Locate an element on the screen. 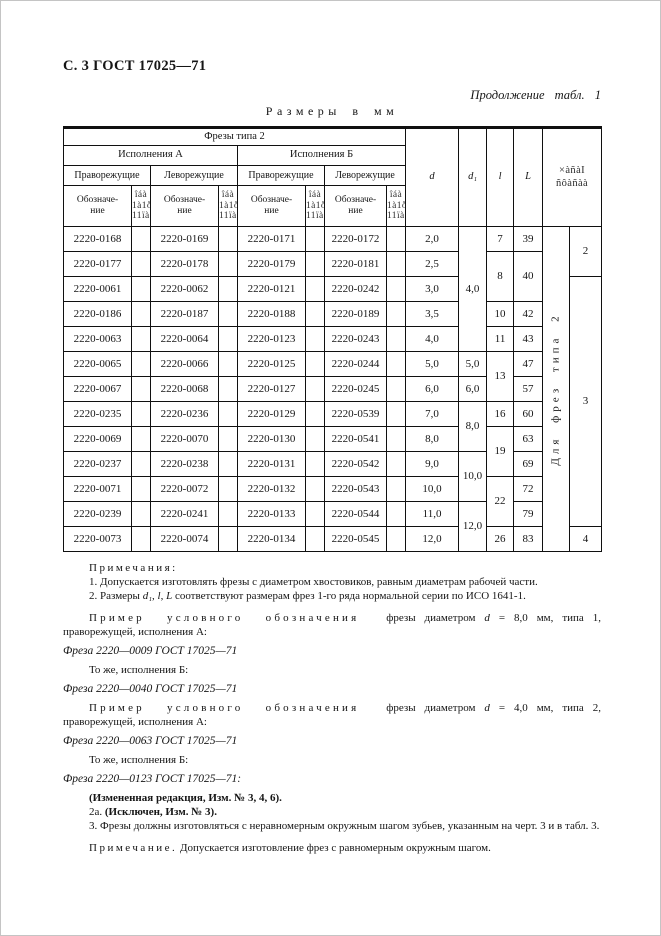 The width and height of the screenshot is (661, 936). d-value-cell: 5,0 is located at coordinates (432, 364).